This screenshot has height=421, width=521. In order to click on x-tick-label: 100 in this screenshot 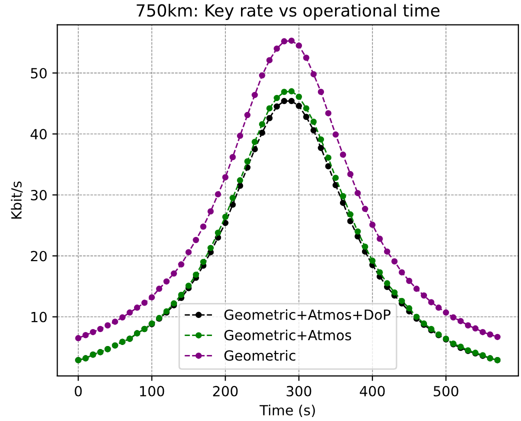, I will do `click(152, 391)`.